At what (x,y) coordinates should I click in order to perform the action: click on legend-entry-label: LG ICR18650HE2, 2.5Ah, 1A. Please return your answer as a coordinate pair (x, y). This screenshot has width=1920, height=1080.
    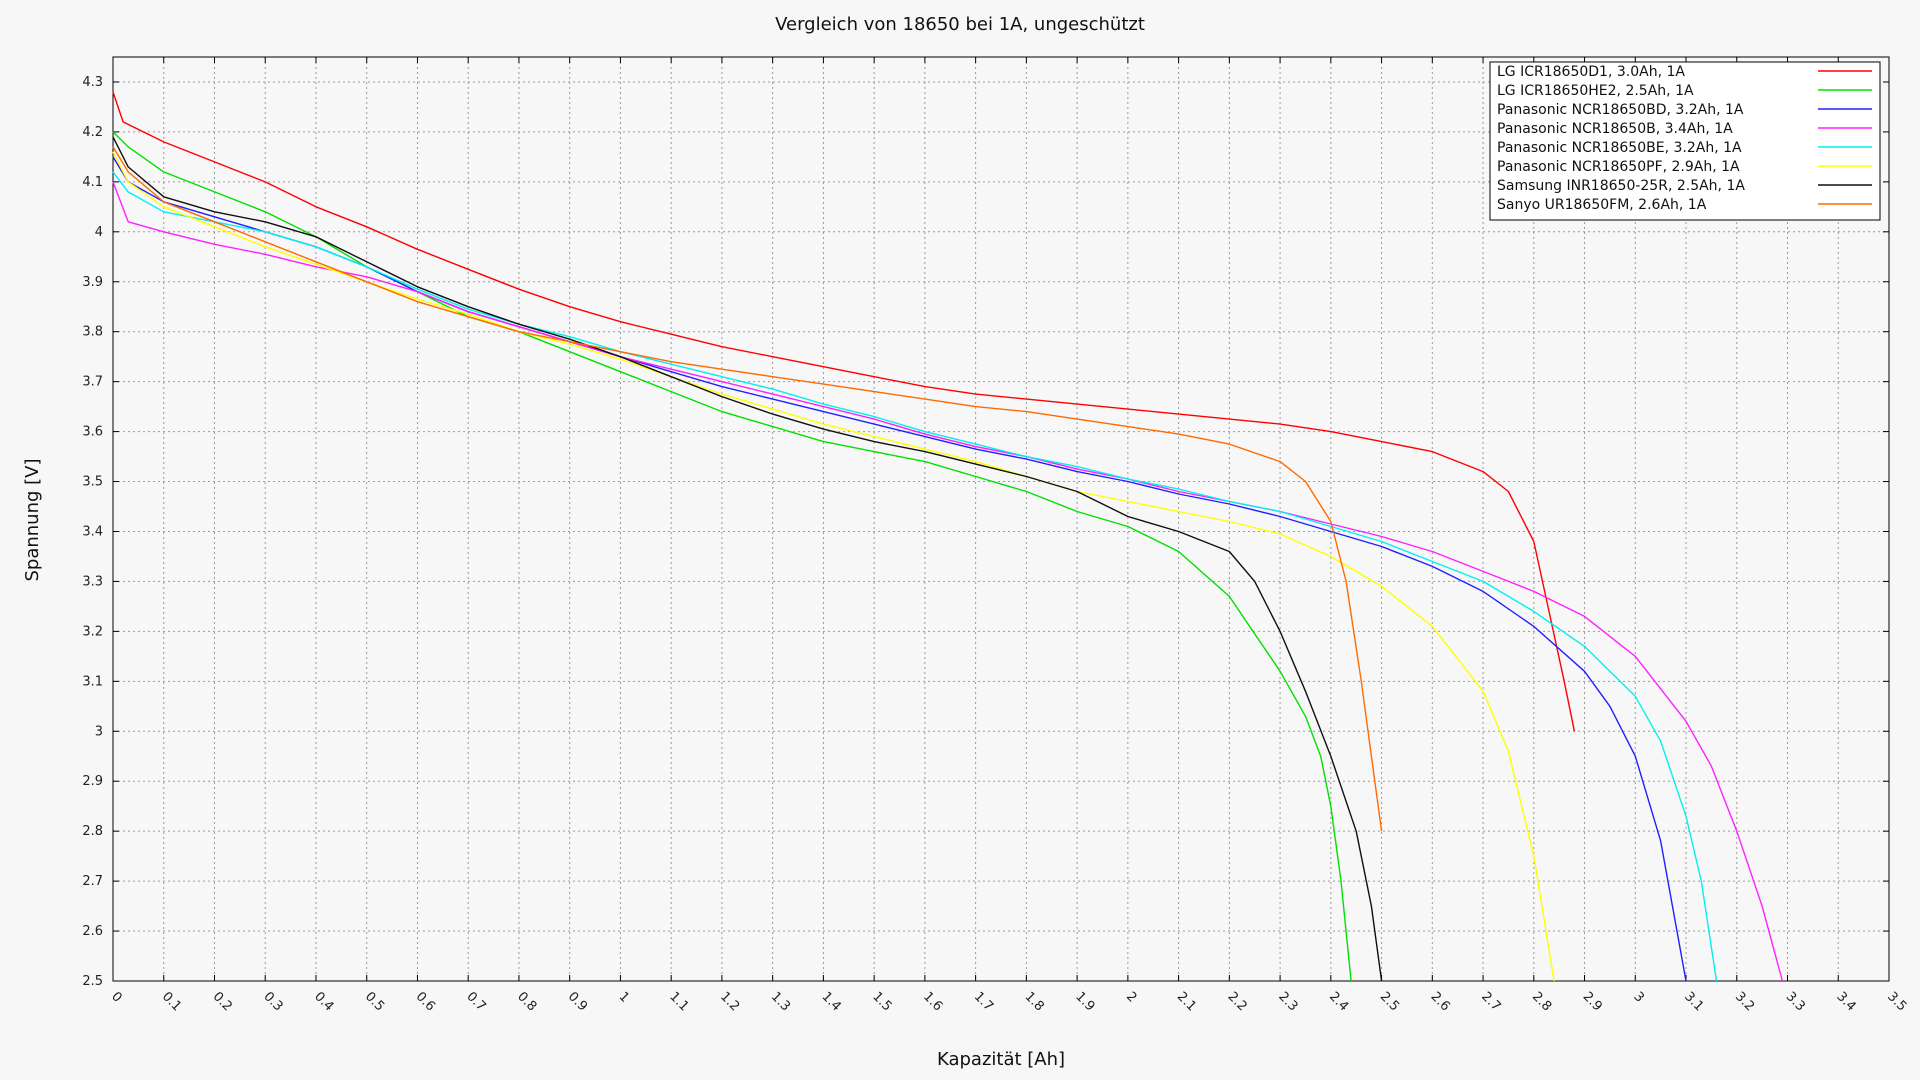
    Looking at the image, I should click on (1595, 91).